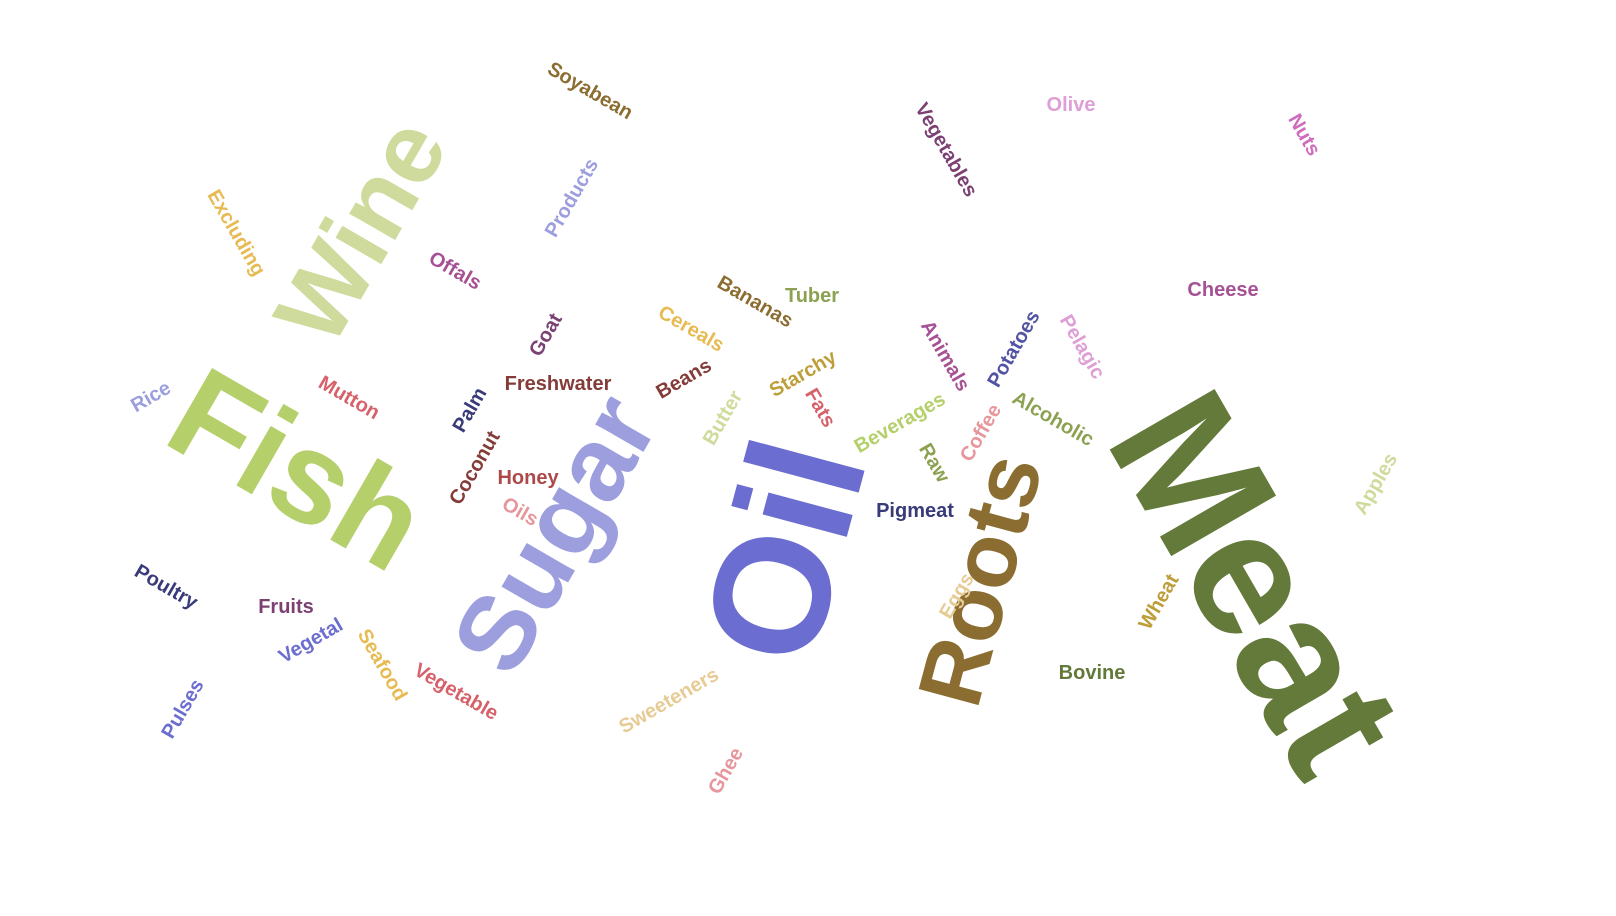 This screenshot has height=916, width=1616. What do you see at coordinates (298, 469) in the screenshot?
I see `word-fish: Fish` at bounding box center [298, 469].